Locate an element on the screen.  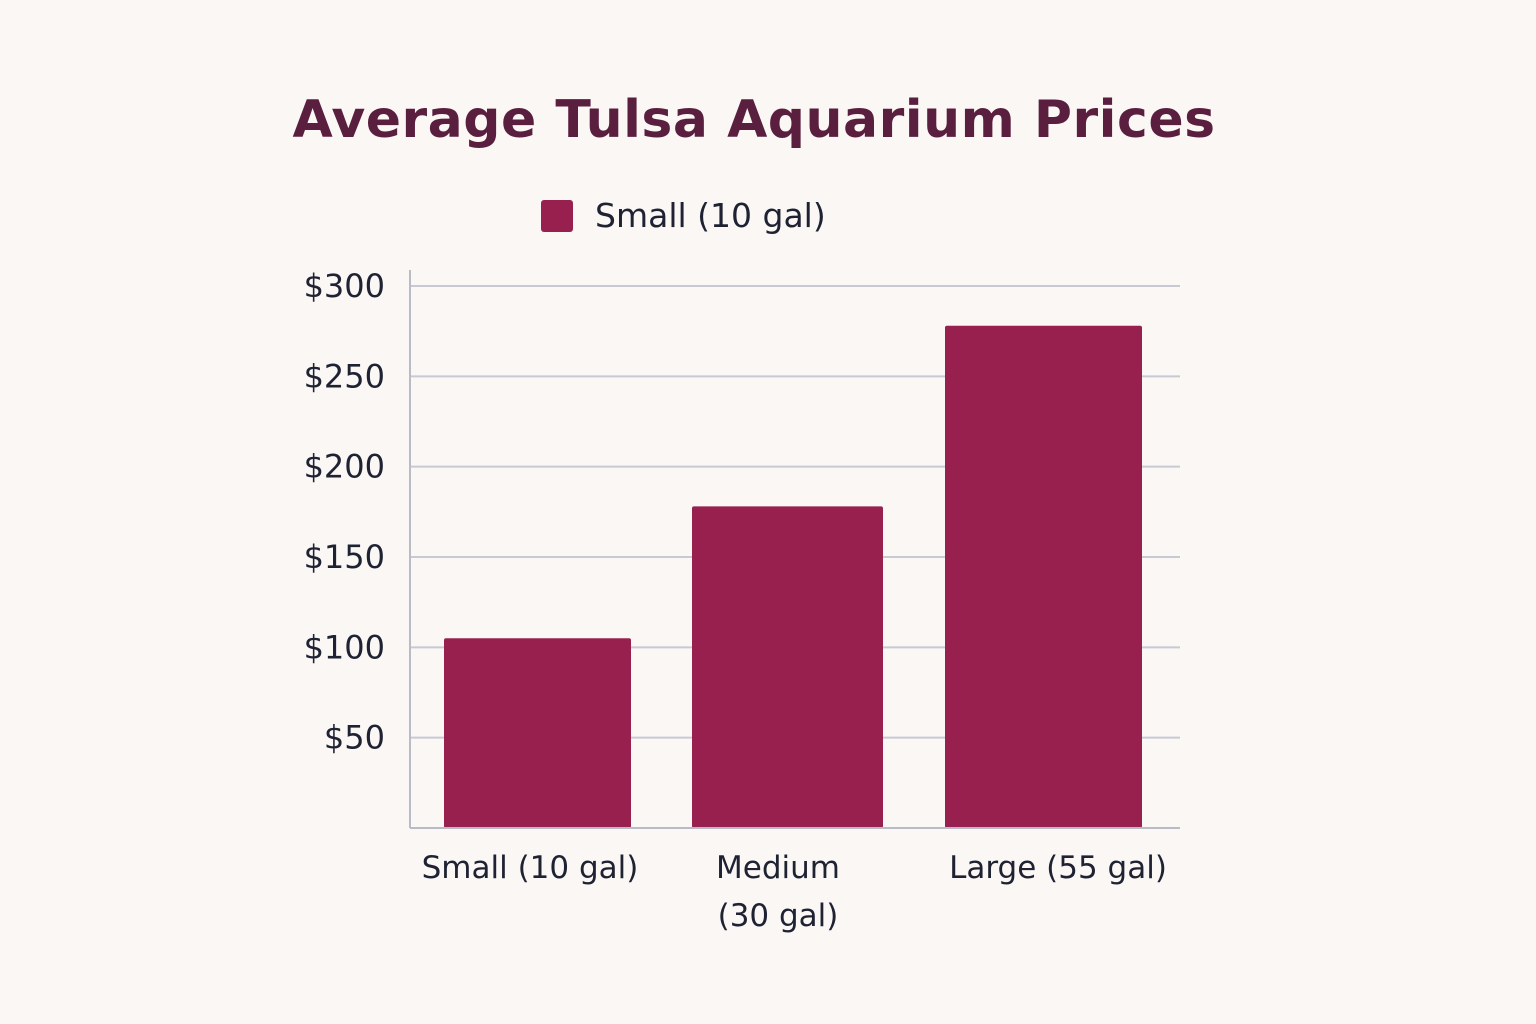
x-category-label: Large (55 gal) is located at coordinates (1058, 868).